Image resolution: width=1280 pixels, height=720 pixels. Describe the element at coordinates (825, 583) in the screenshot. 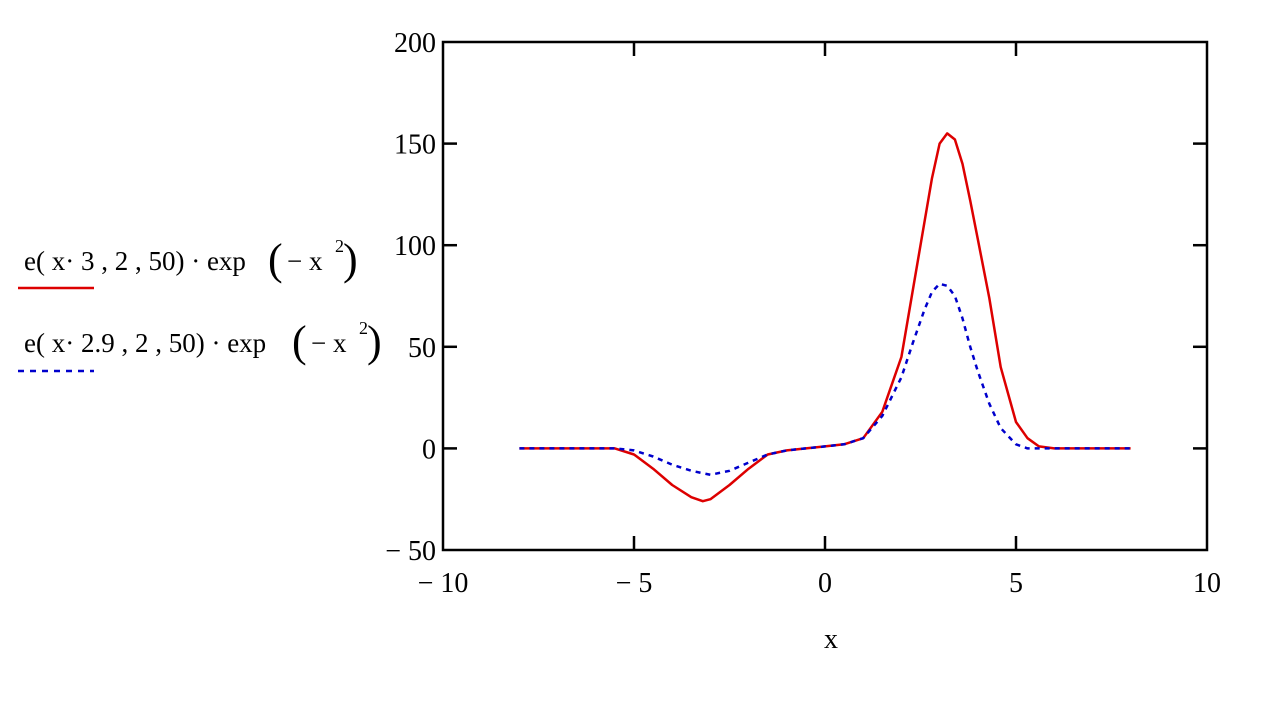

I see `x-tick-label: 0` at that location.